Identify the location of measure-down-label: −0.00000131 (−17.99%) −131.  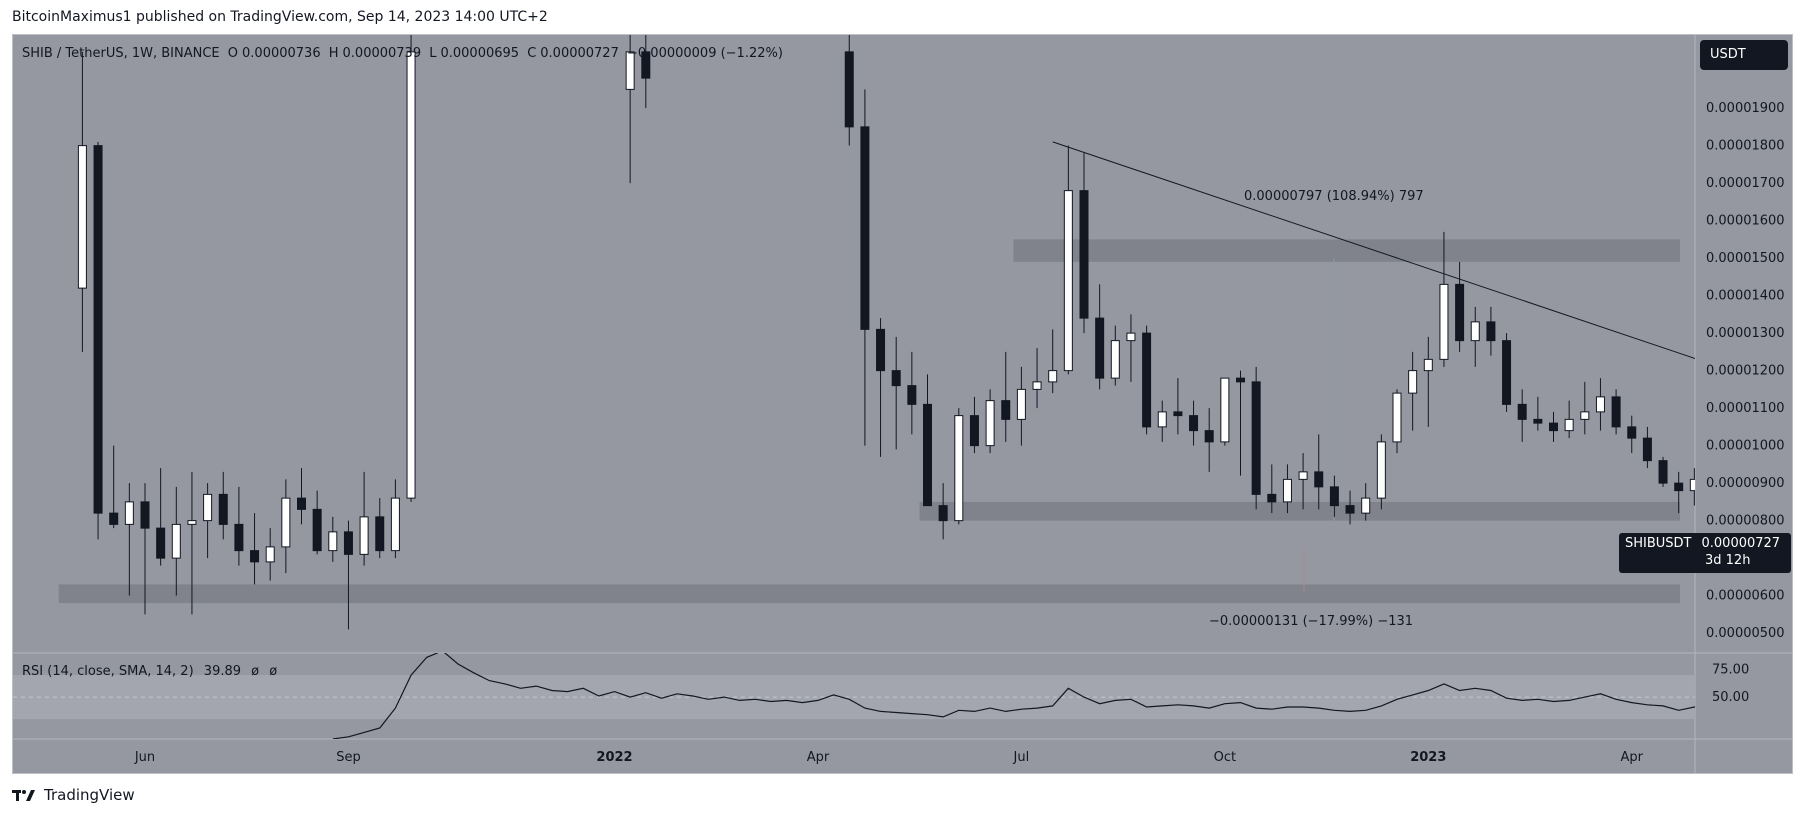
(1311, 621).